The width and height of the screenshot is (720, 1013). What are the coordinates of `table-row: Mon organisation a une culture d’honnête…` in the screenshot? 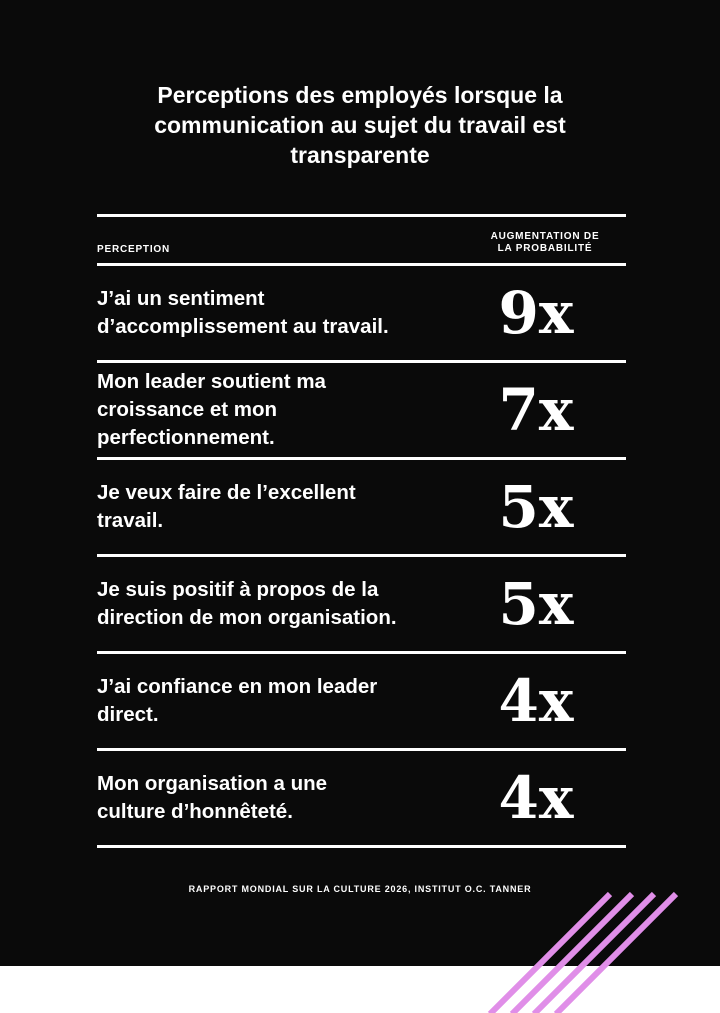 It's located at (361, 798).